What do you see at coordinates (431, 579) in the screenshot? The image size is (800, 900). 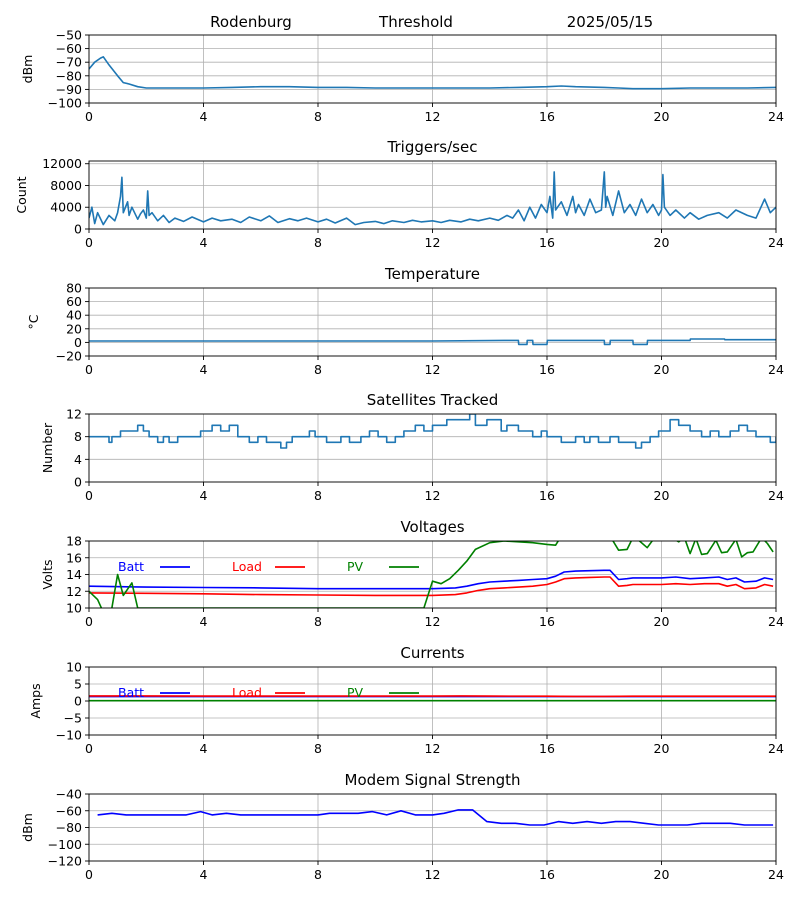 I see `series-line-batt` at bounding box center [431, 579].